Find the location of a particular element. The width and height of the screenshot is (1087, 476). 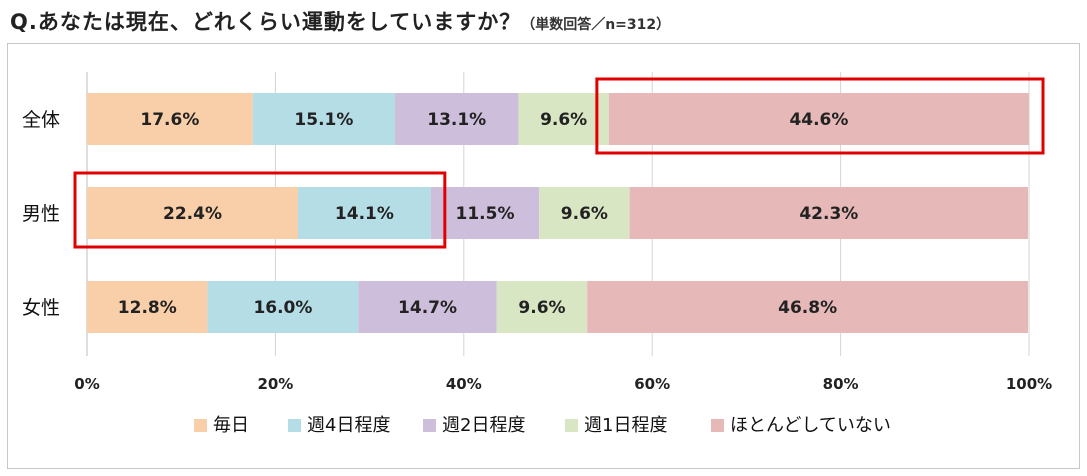

data-label: 12.8% is located at coordinates (147, 308).